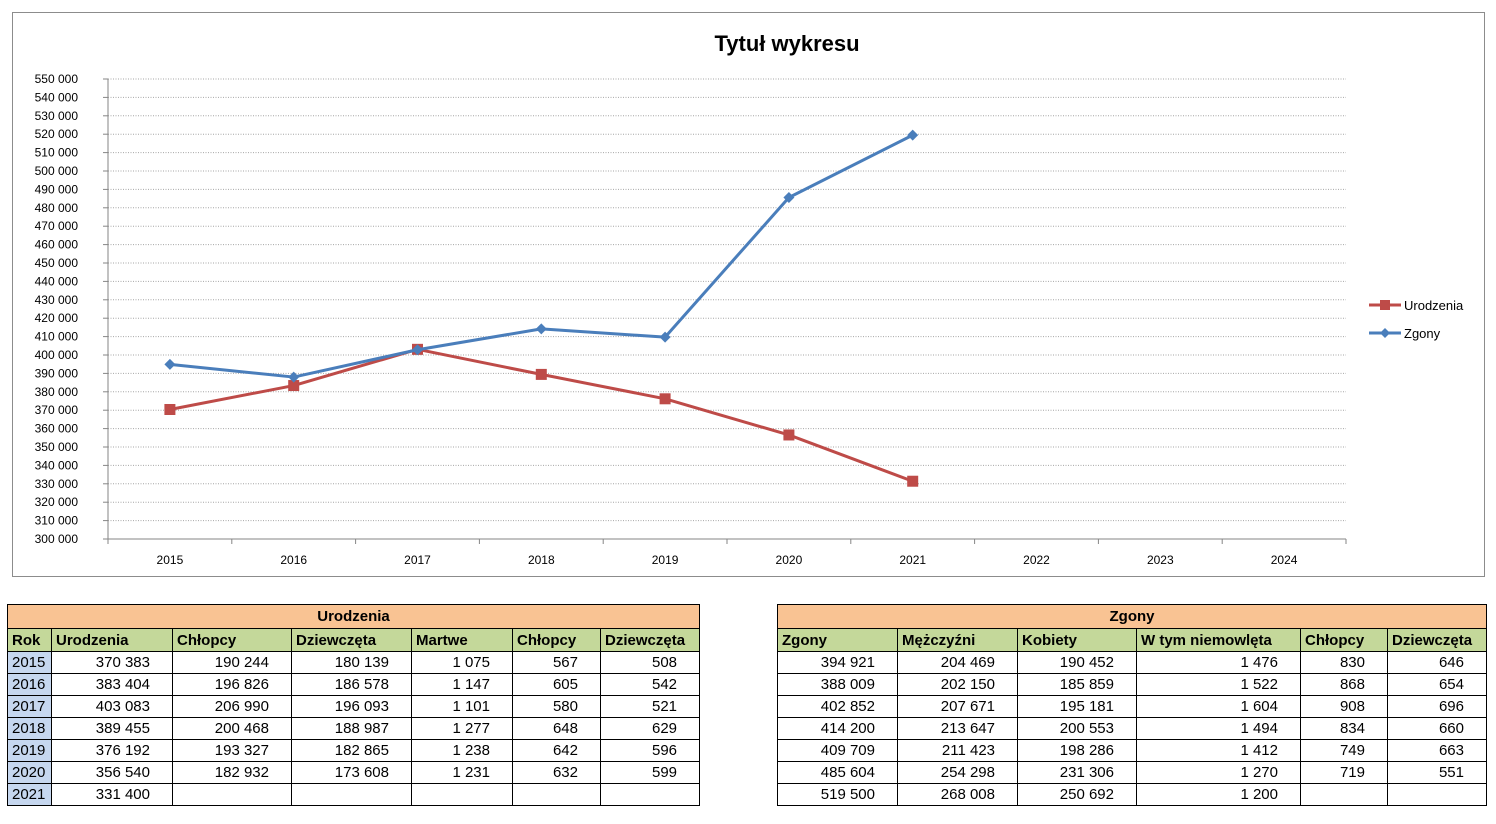  I want to click on column-header: Kobiety, so click(1077, 640).